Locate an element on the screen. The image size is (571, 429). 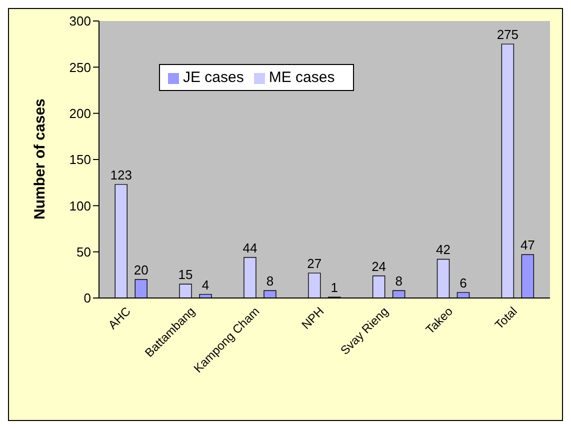
data-label: 20 is located at coordinates (141, 270).